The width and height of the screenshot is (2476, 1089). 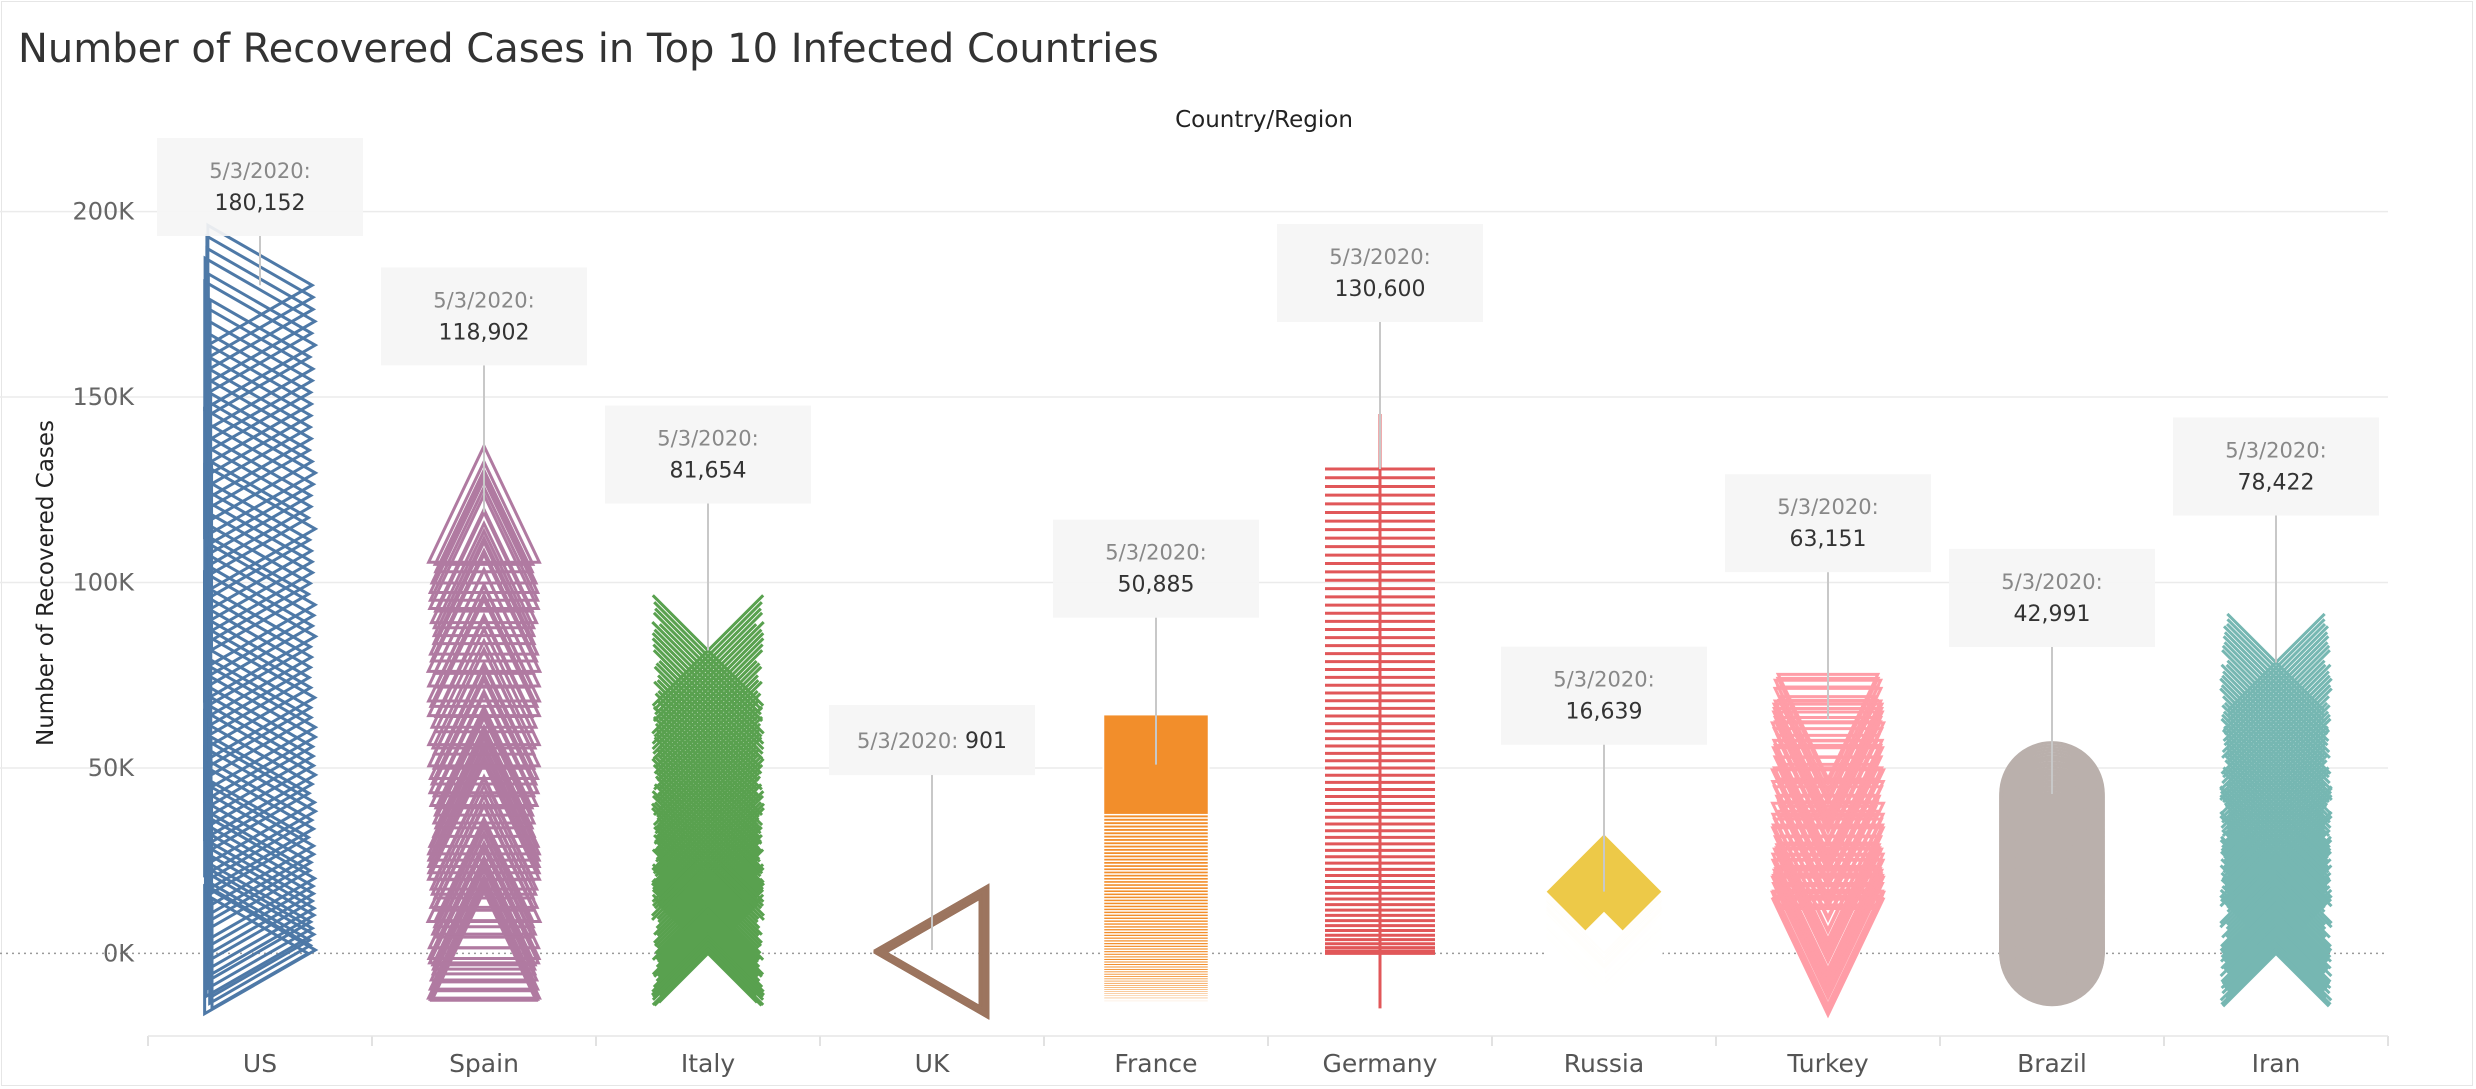 I want to click on x-category-label: Italy, so click(x=708, y=1063).